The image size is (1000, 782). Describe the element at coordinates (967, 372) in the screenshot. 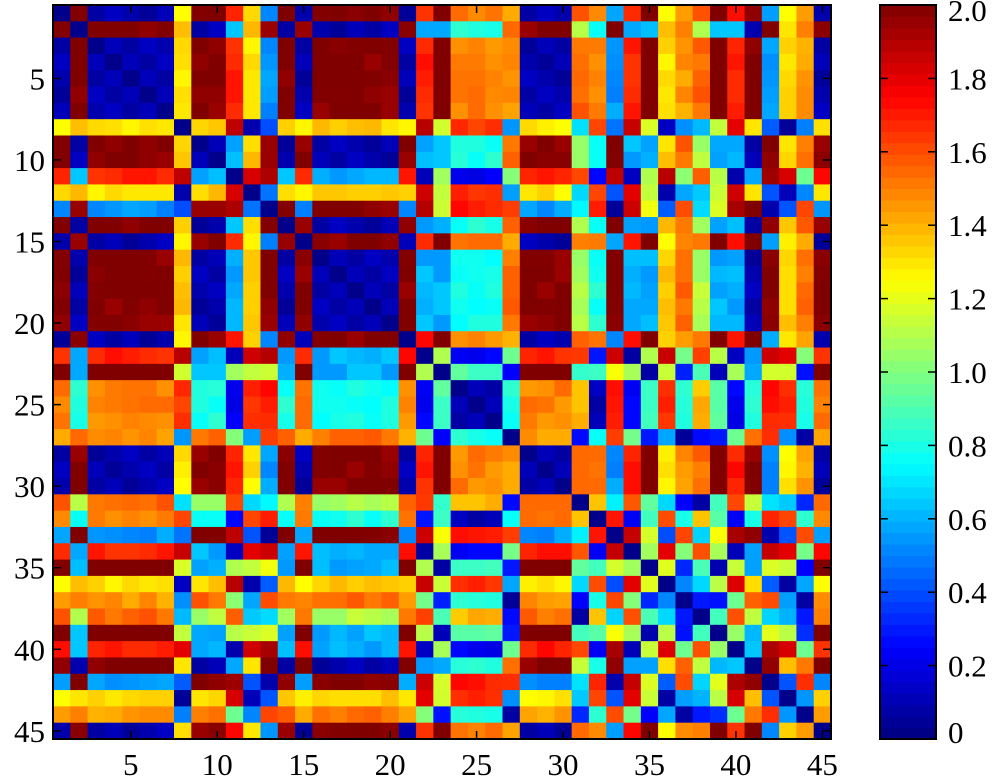

I see `colorbar-tick-label: 1.0` at that location.